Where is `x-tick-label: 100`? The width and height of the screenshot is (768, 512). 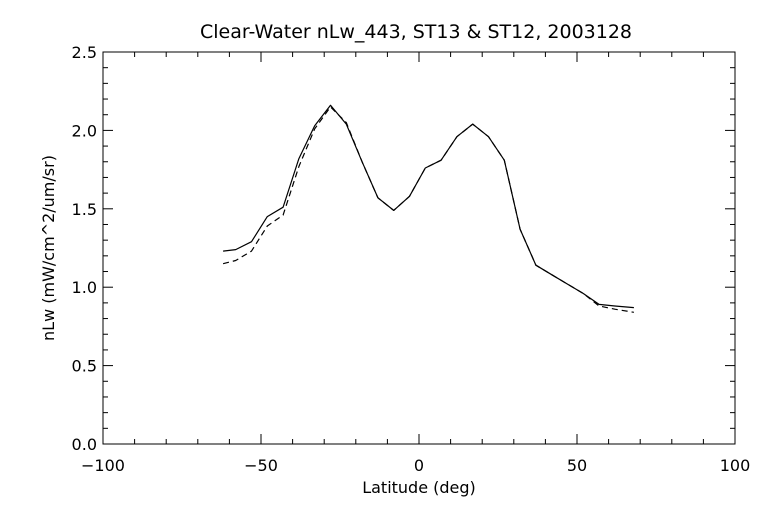 x-tick-label: 100 is located at coordinates (735, 465).